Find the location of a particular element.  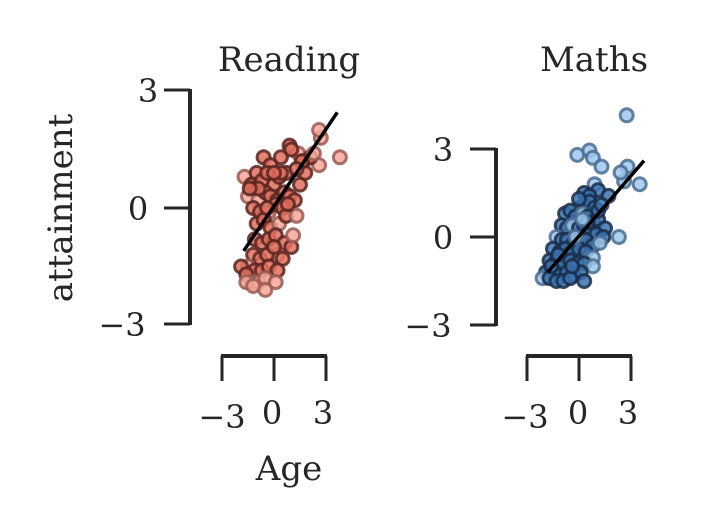

x-tick-label-maths-0: 0 is located at coordinates (578, 413).